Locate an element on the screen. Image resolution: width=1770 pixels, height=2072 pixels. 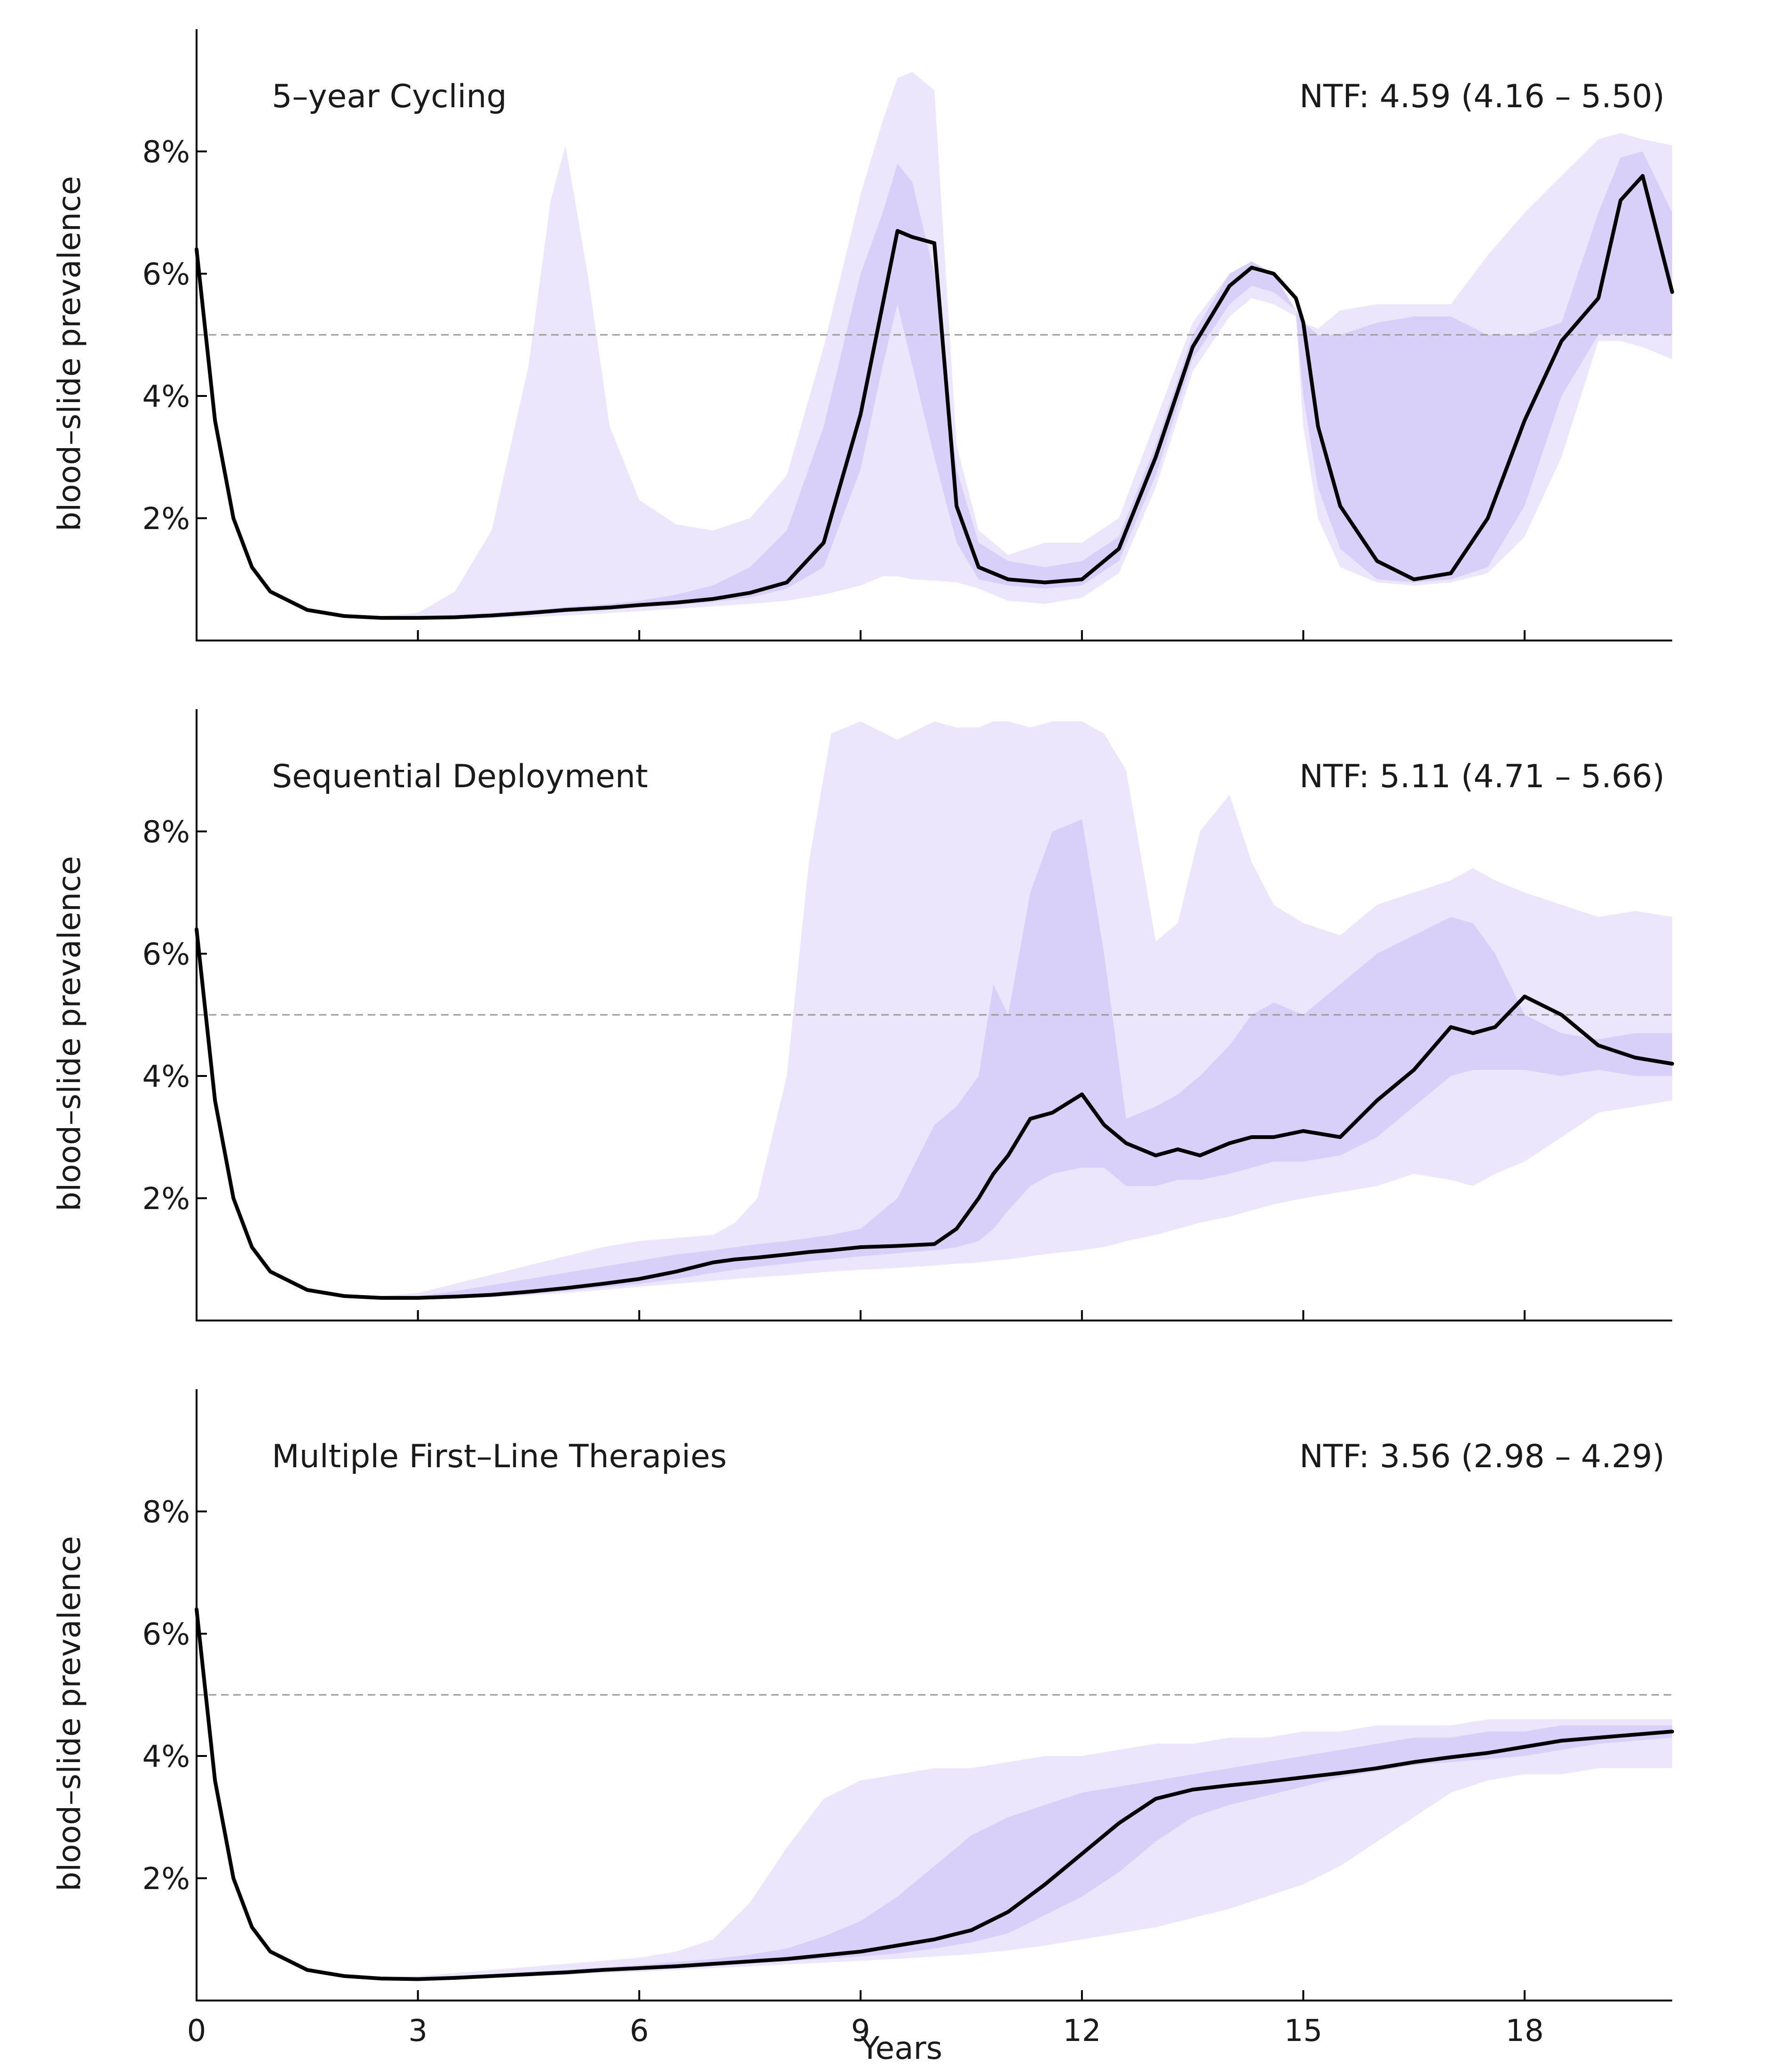
y-tick-label-1-2: 6% is located at coordinates (166, 274).